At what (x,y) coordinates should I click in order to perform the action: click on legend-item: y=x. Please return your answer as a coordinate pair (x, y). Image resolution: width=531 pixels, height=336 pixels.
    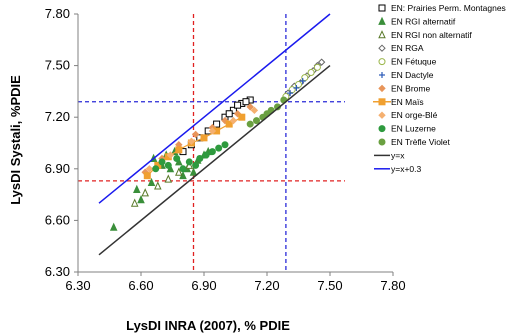
    Looking at the image, I should click on (389, 155).